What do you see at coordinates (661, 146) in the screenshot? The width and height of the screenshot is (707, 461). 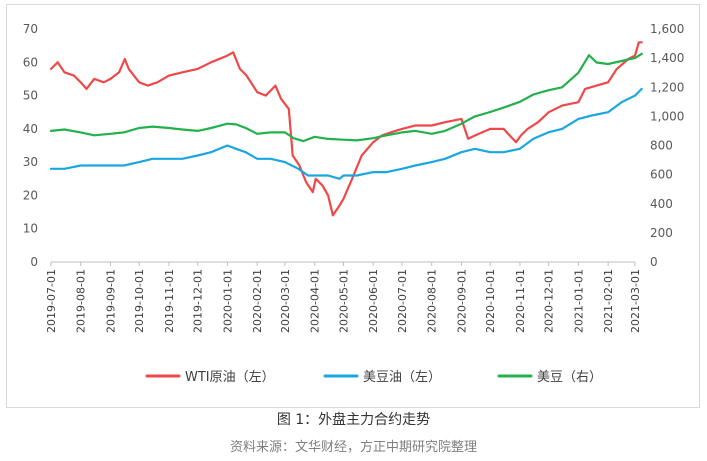 I see `right-tick-label: 800` at bounding box center [661, 146].